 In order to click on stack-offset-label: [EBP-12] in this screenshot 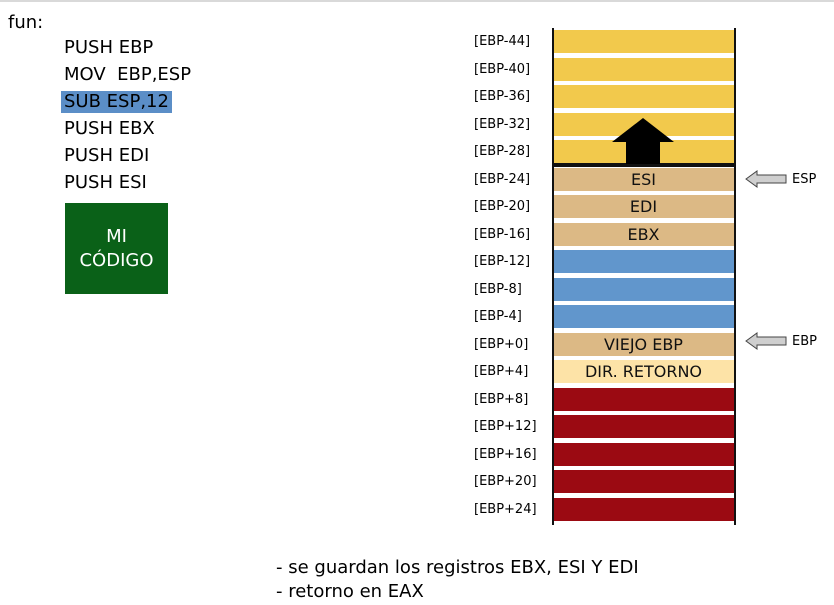, I will do `click(502, 261)`.